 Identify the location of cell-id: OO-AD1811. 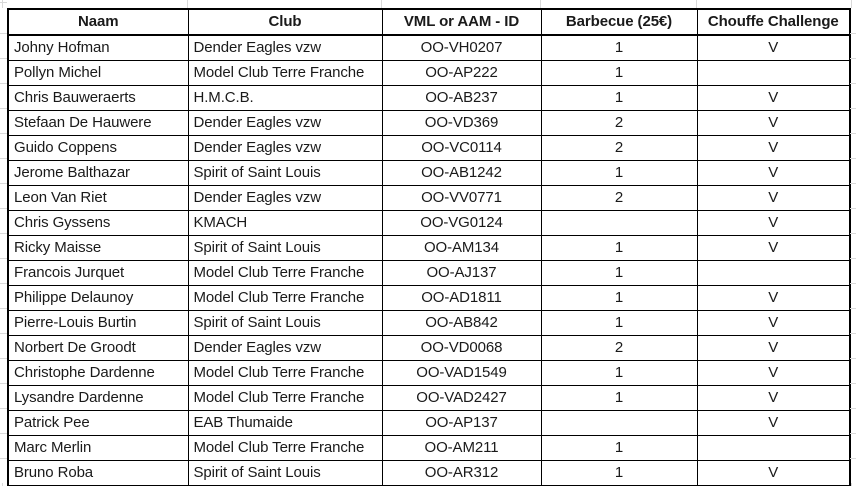
(461, 298).